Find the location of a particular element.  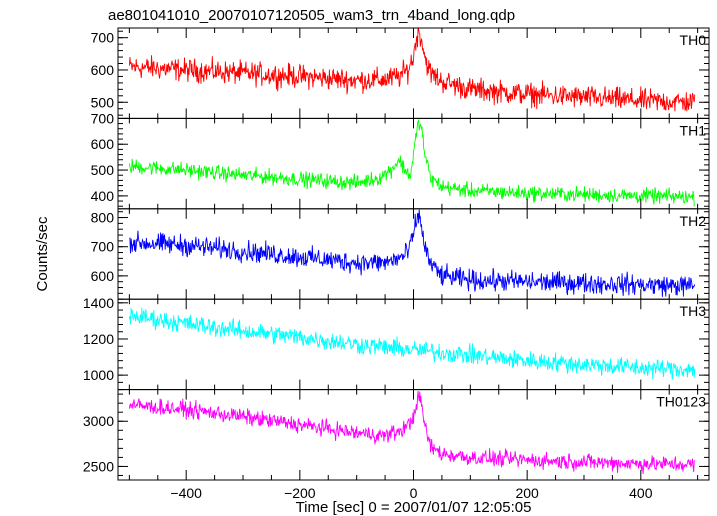

series-line-th0 is located at coordinates (412, 70).